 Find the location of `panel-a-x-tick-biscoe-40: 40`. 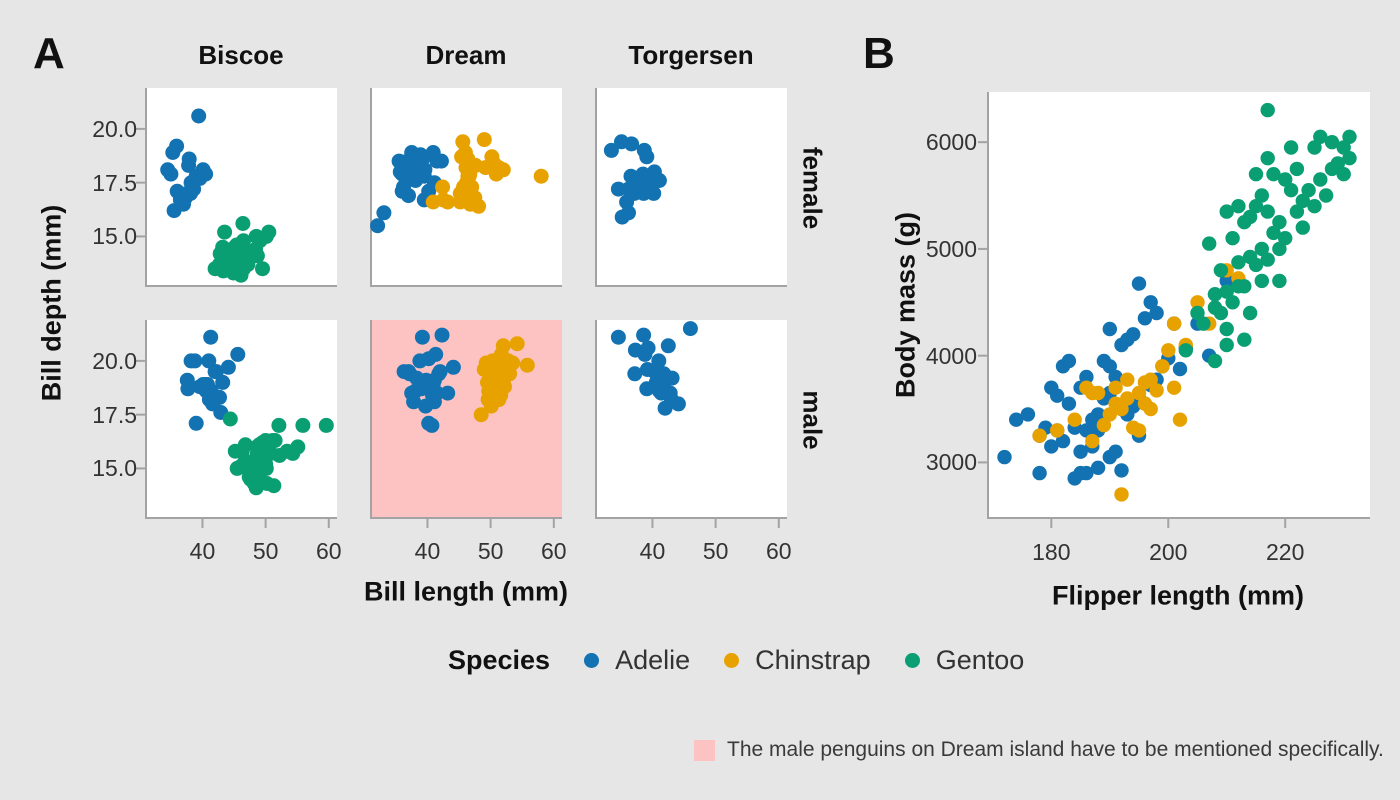

panel-a-x-tick-biscoe-40: 40 is located at coordinates (202, 551).